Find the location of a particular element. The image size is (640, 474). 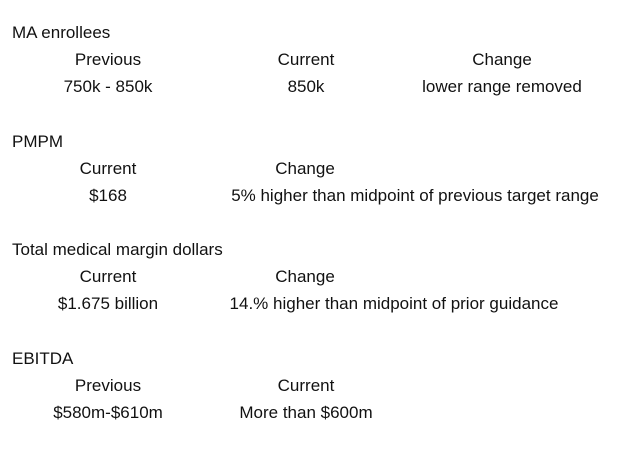

value-current: 850k is located at coordinates (306, 86).